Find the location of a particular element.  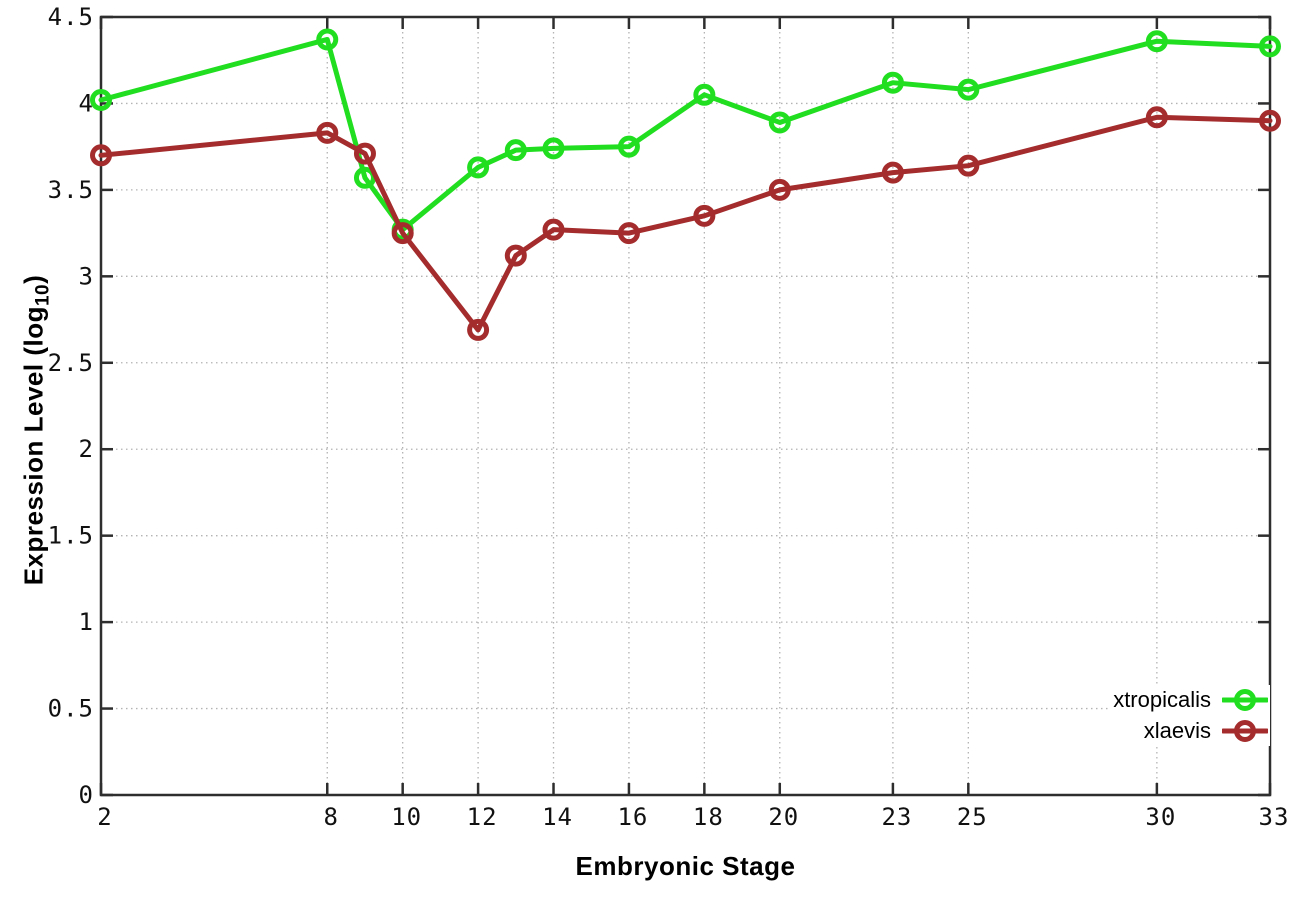

legend-item-xlaevis: xlaevis is located at coordinates (1190, 731).